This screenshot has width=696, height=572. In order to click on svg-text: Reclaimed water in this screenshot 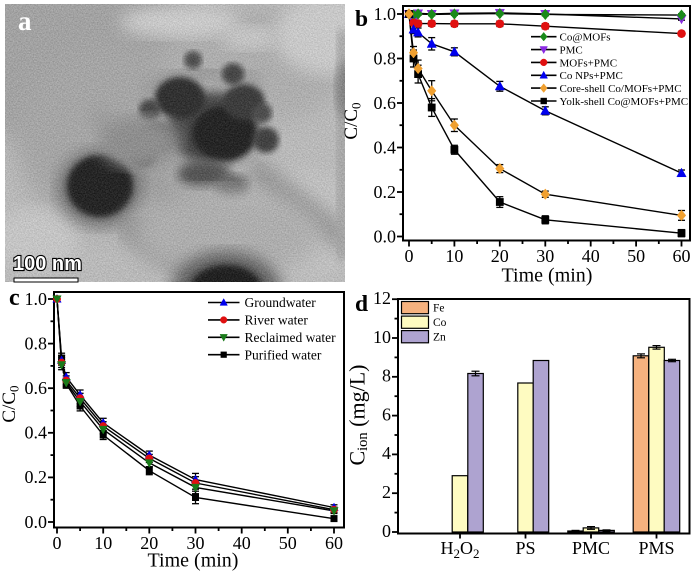, I will do `click(291, 337)`.